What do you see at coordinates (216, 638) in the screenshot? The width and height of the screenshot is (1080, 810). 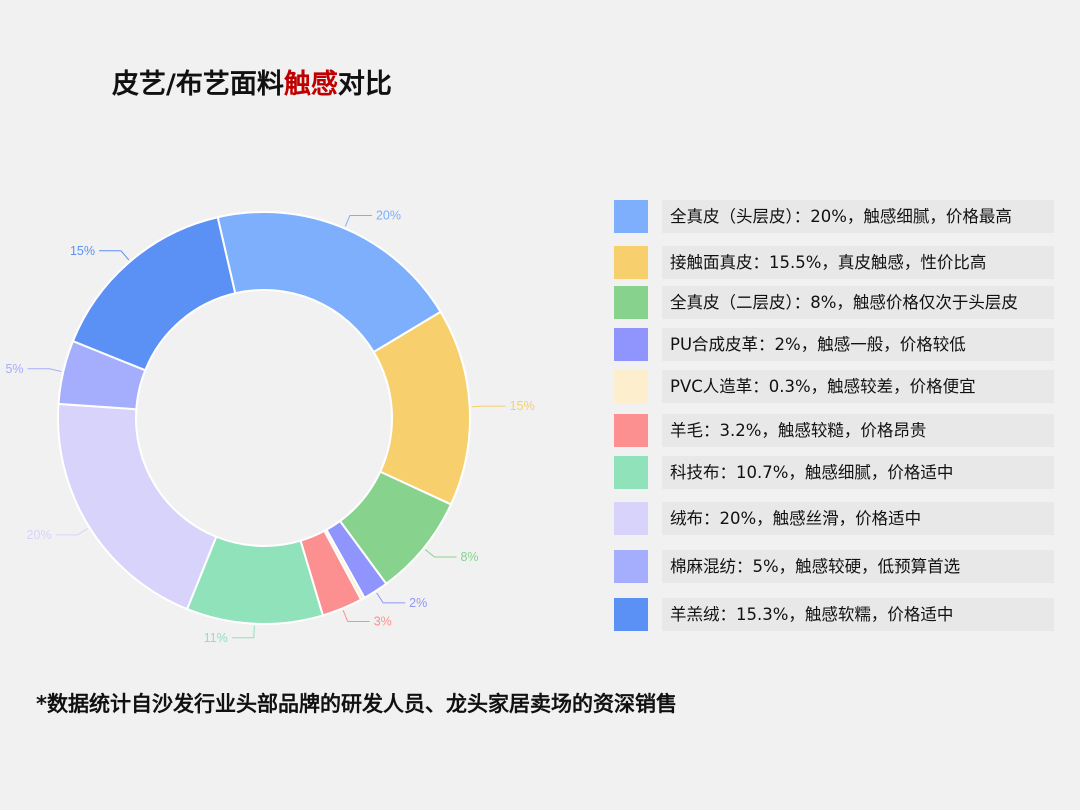 I see `slice-label-6: 11%` at bounding box center [216, 638].